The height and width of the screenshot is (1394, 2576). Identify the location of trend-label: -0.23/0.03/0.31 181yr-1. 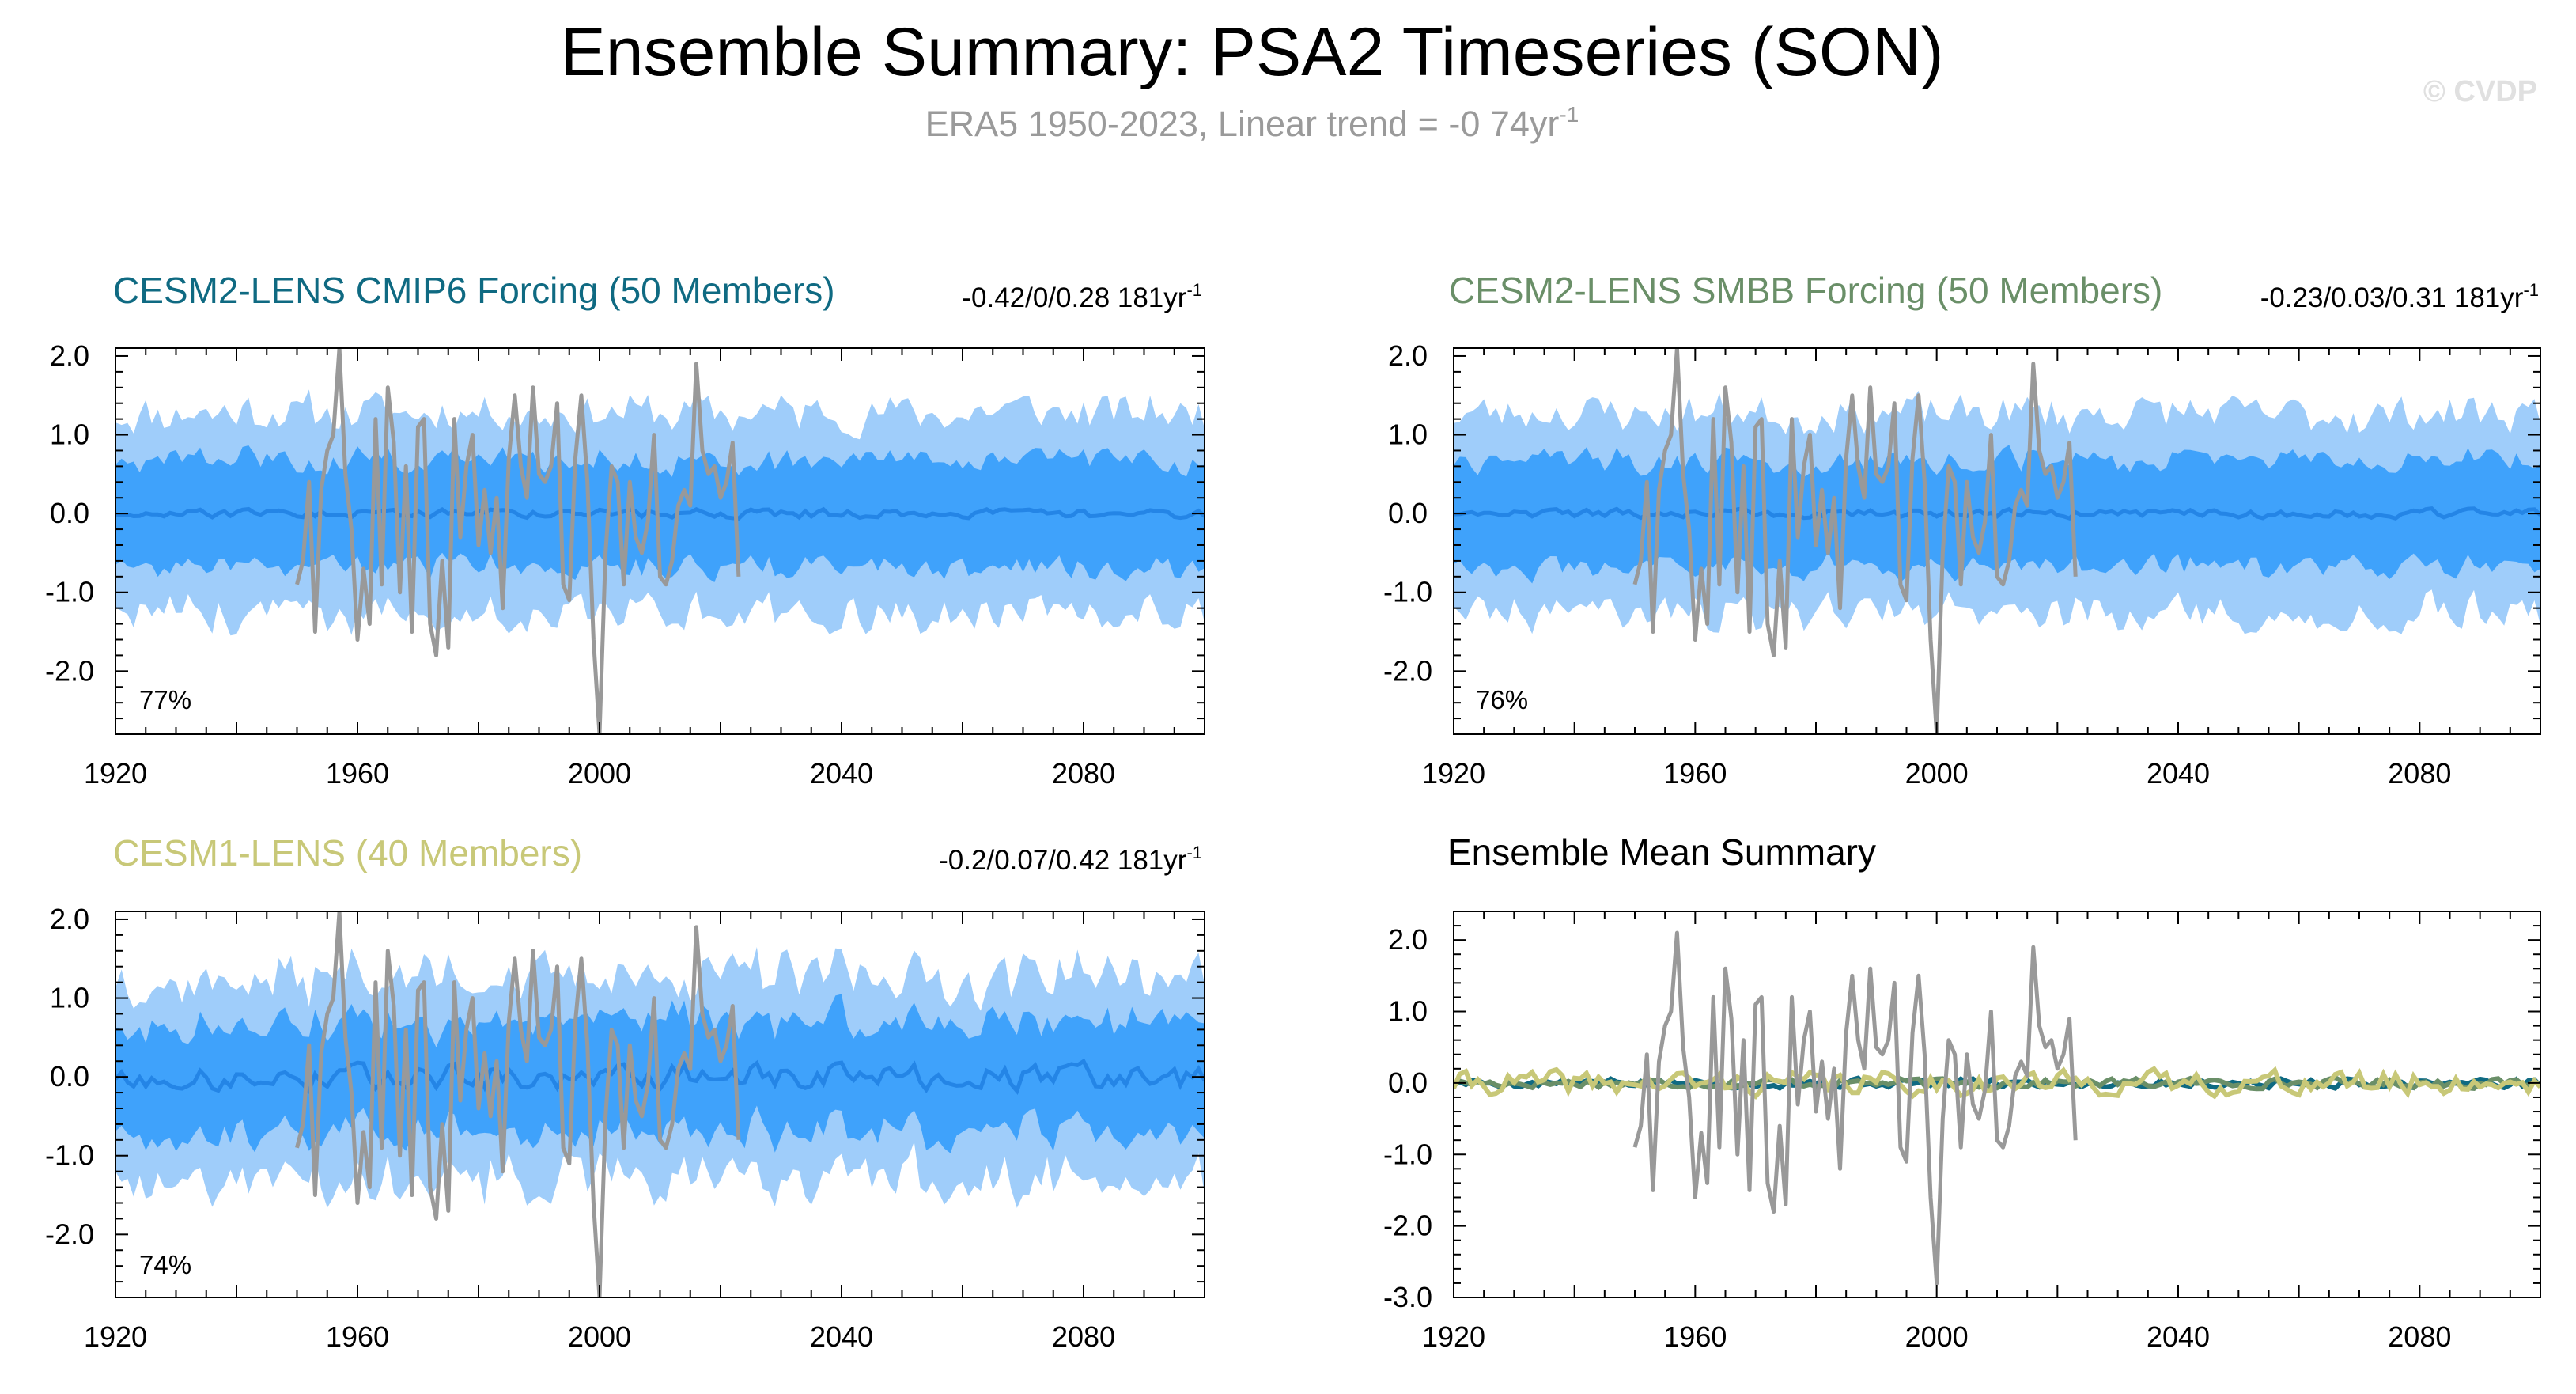
(2400, 296).